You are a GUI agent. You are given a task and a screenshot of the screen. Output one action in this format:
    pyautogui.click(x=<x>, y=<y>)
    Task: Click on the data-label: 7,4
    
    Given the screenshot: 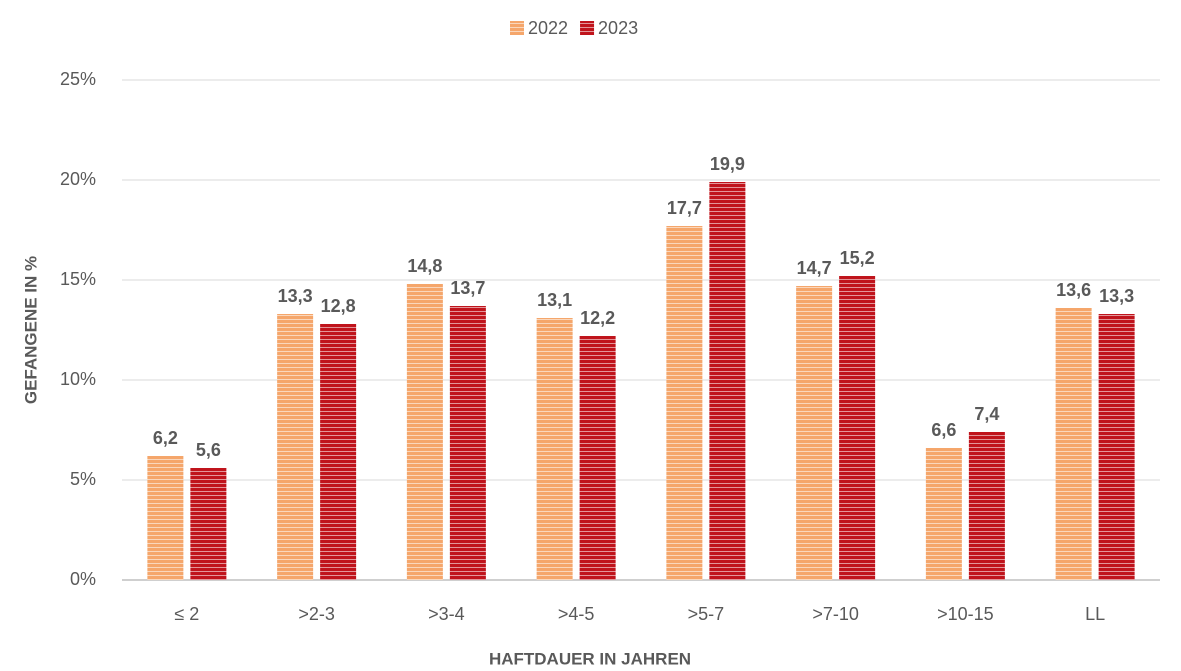 What is the action you would take?
    pyautogui.click(x=986, y=414)
    